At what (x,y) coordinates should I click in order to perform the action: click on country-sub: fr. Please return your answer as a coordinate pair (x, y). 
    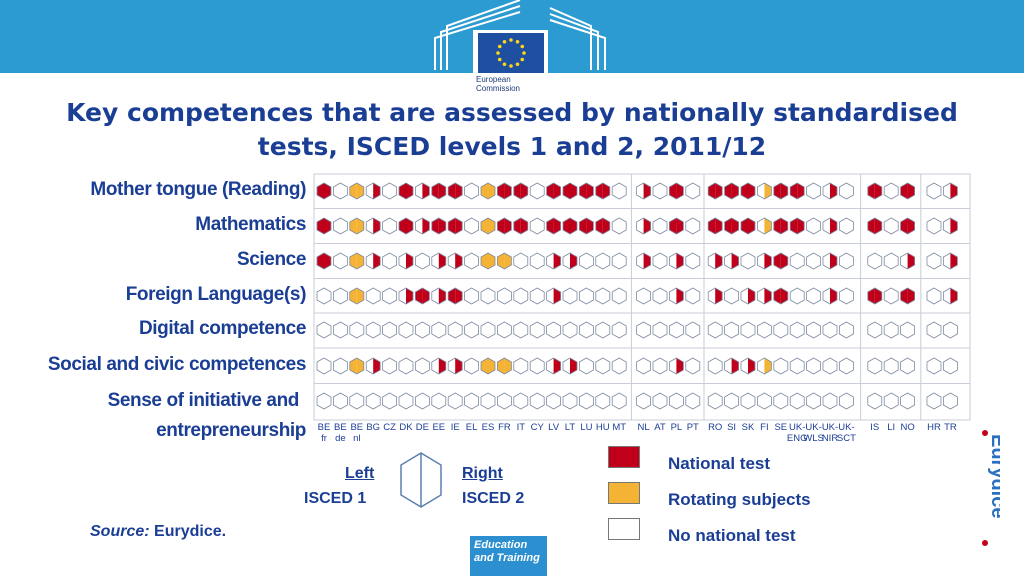
    Looking at the image, I should click on (324, 438).